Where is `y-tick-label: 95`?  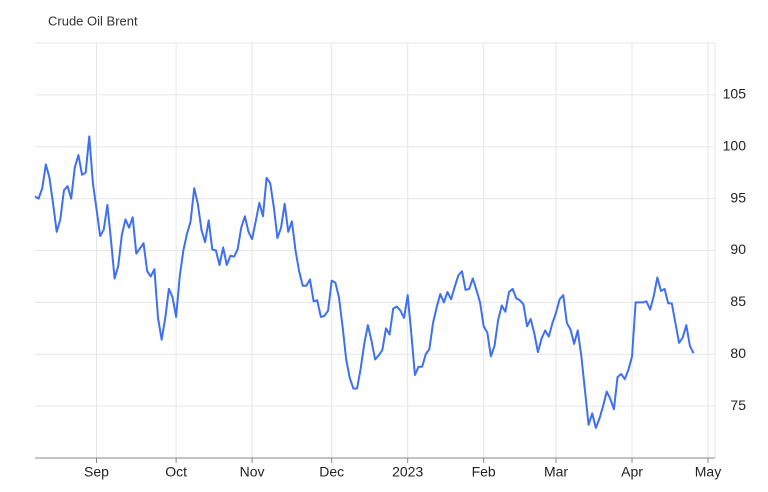
y-tick-label: 95 is located at coordinates (738, 197).